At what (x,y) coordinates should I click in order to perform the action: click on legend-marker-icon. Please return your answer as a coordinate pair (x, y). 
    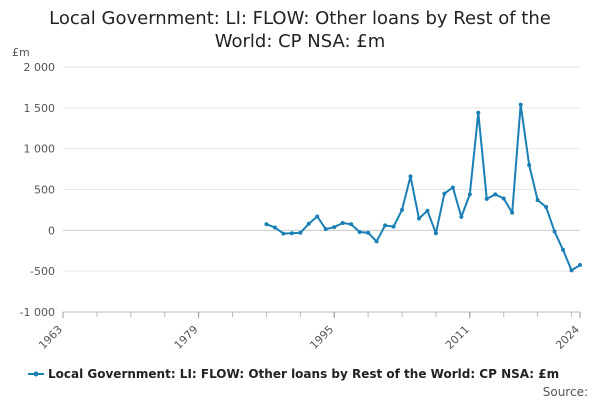
    Looking at the image, I should click on (36, 374).